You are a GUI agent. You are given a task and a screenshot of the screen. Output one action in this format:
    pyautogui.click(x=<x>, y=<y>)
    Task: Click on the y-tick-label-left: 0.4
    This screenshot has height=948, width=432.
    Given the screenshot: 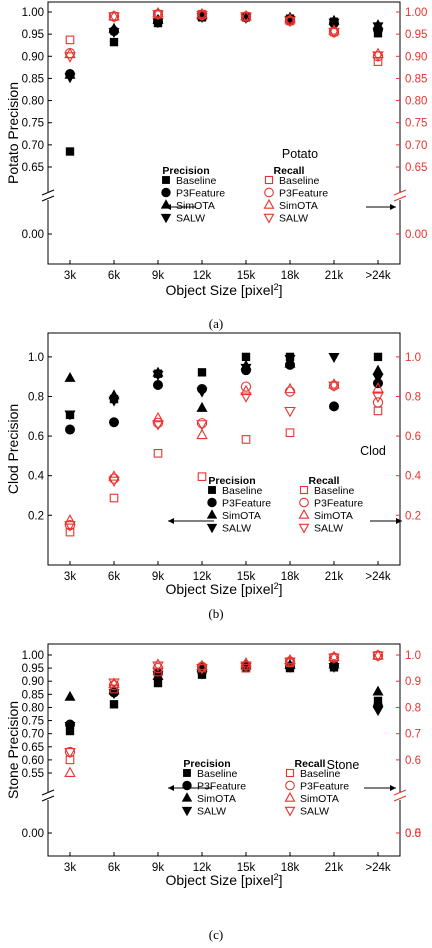 What is the action you would take?
    pyautogui.click(x=36, y=477)
    